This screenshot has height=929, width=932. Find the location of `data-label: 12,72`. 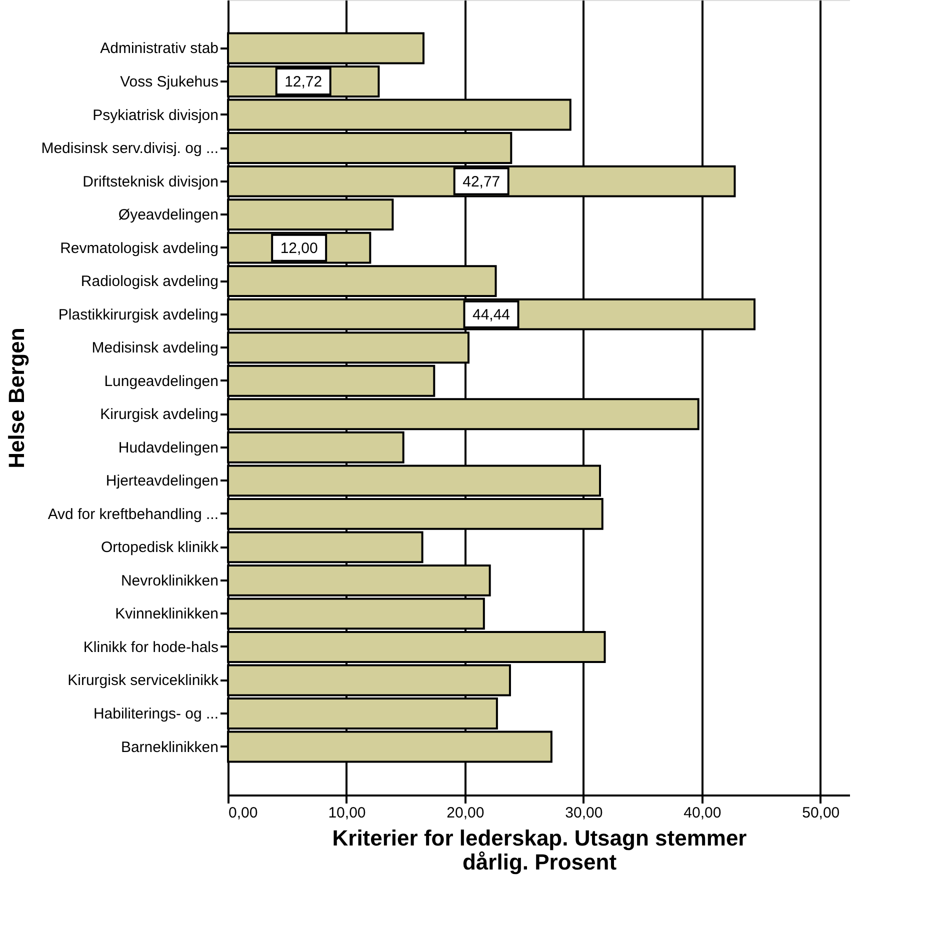

data-label: 12,72 is located at coordinates (303, 81).